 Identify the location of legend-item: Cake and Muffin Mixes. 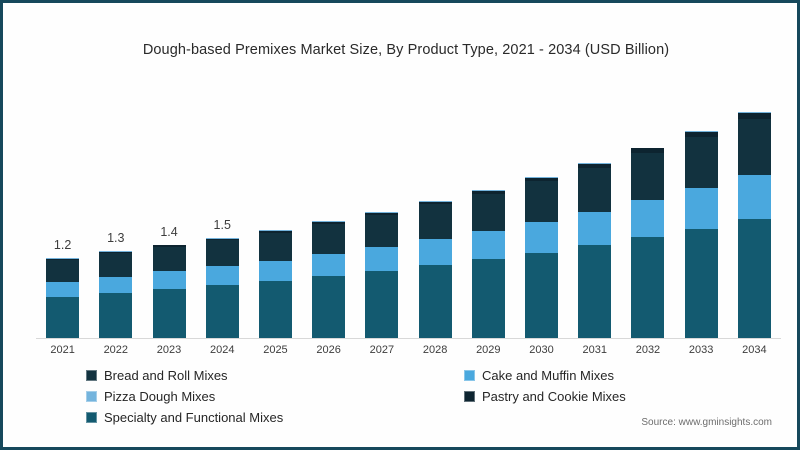
(539, 375).